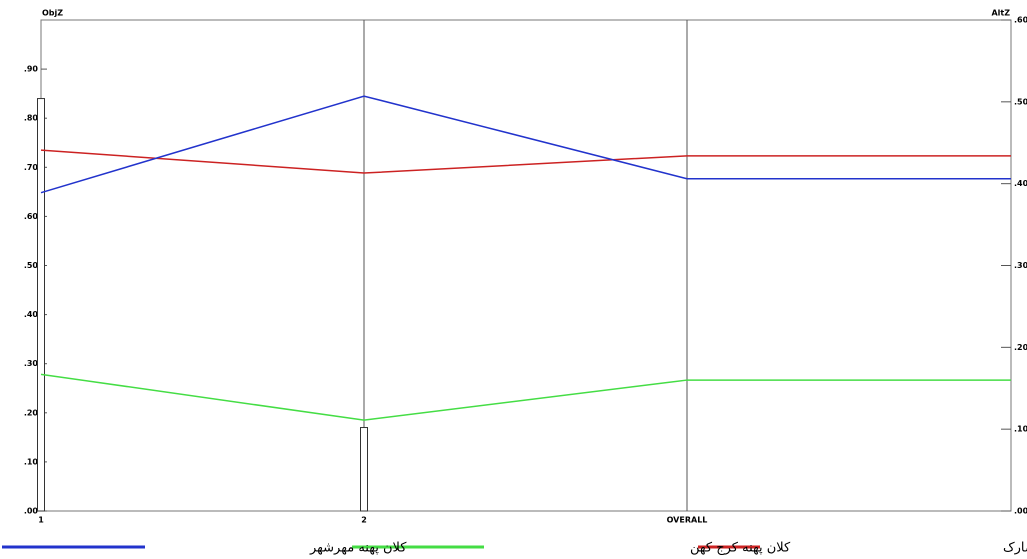  What do you see at coordinates (1020, 429) in the screenshot?
I see `y2-tick-label: .10` at bounding box center [1020, 429].